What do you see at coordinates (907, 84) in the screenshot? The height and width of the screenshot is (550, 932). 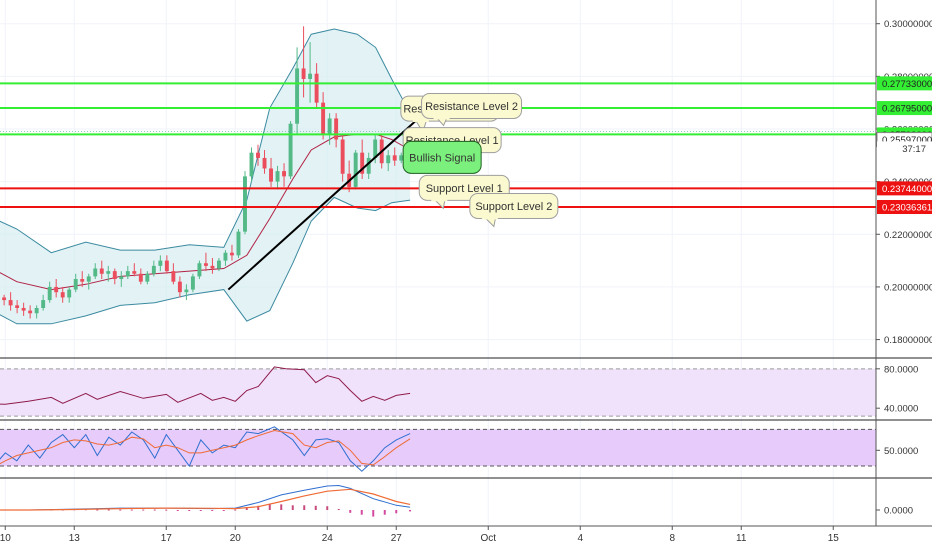 I see `price-level-tag-label: 0.27733000` at bounding box center [907, 84].